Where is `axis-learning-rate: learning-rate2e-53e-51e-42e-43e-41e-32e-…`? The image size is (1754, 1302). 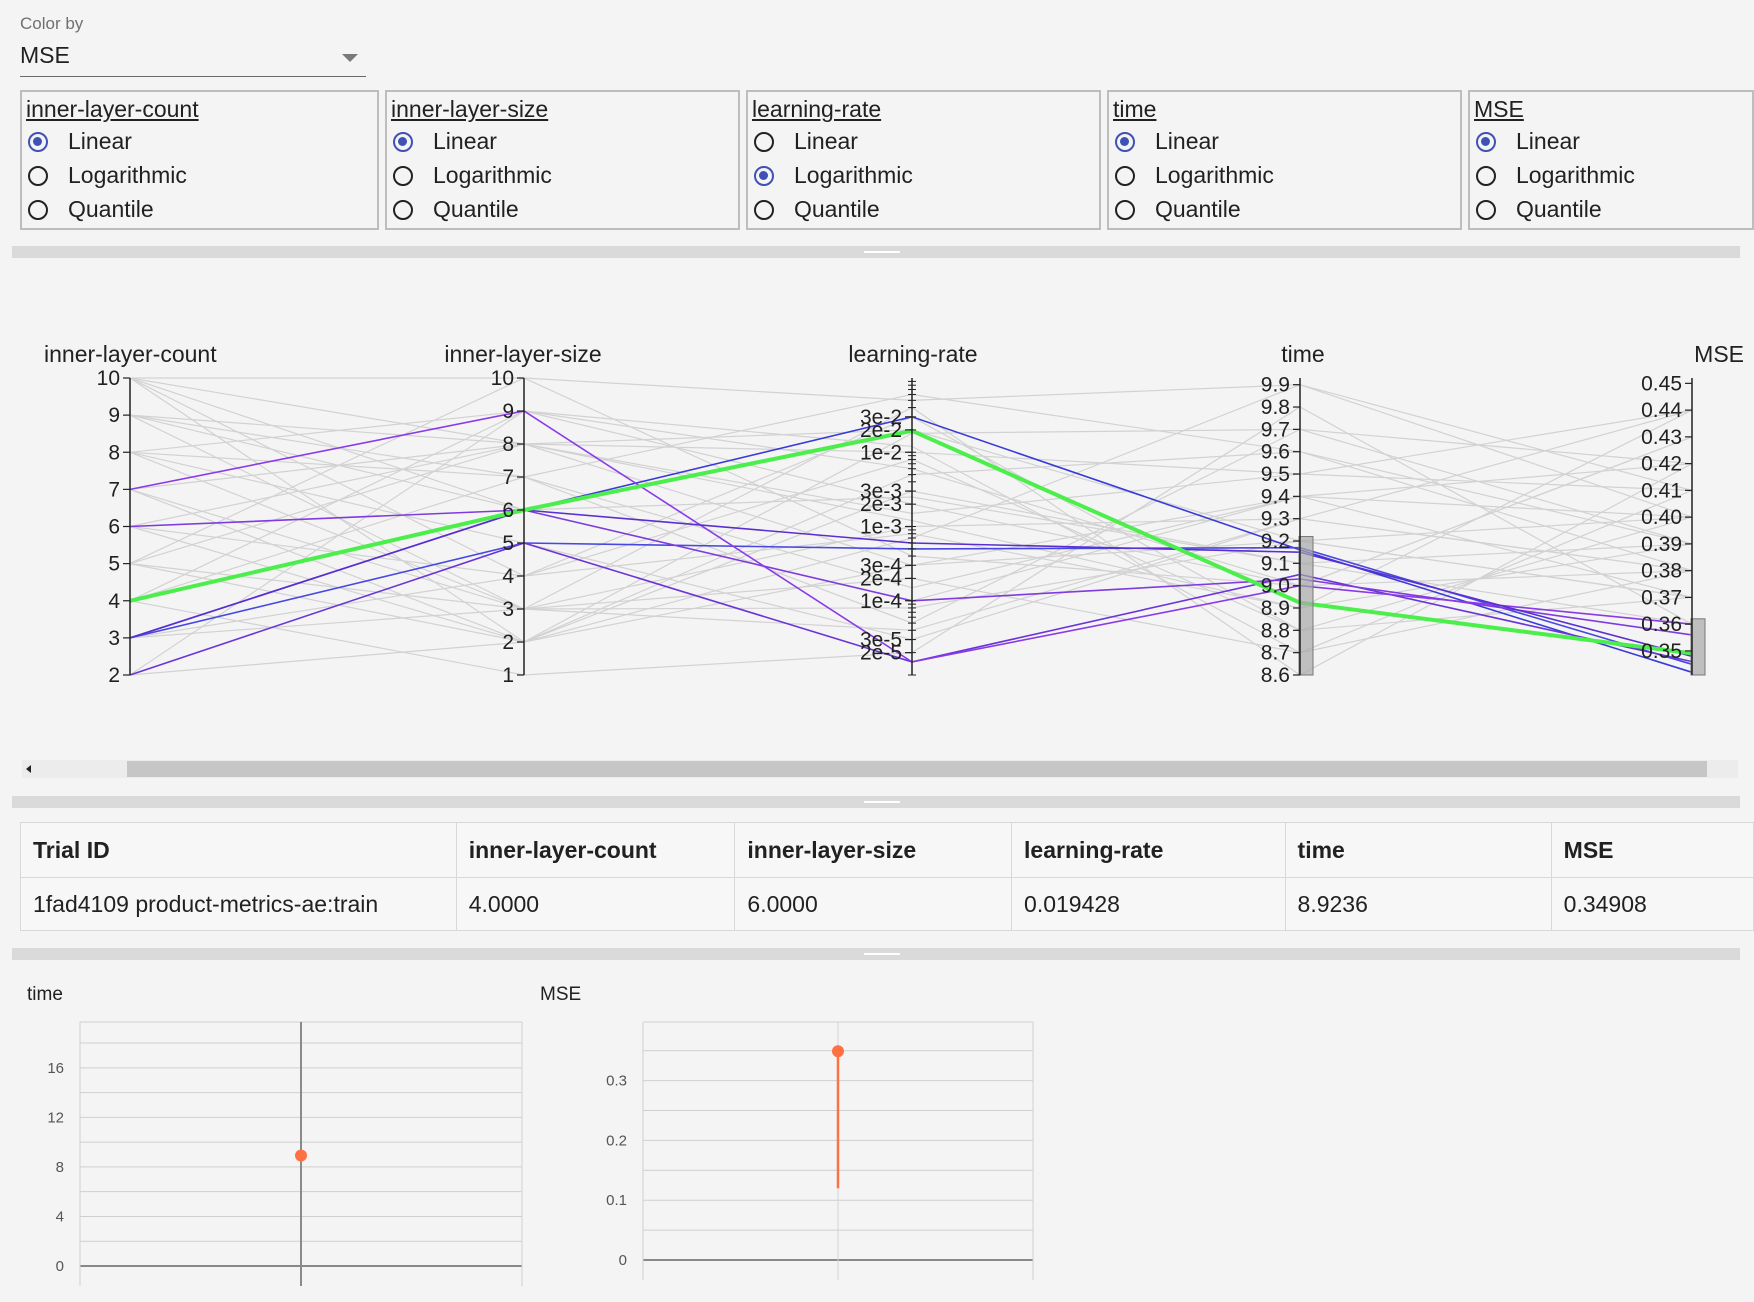
axis-learning-rate: learning-rate2e-53e-51e-42e-43e-41e-32e-… is located at coordinates (913, 508).